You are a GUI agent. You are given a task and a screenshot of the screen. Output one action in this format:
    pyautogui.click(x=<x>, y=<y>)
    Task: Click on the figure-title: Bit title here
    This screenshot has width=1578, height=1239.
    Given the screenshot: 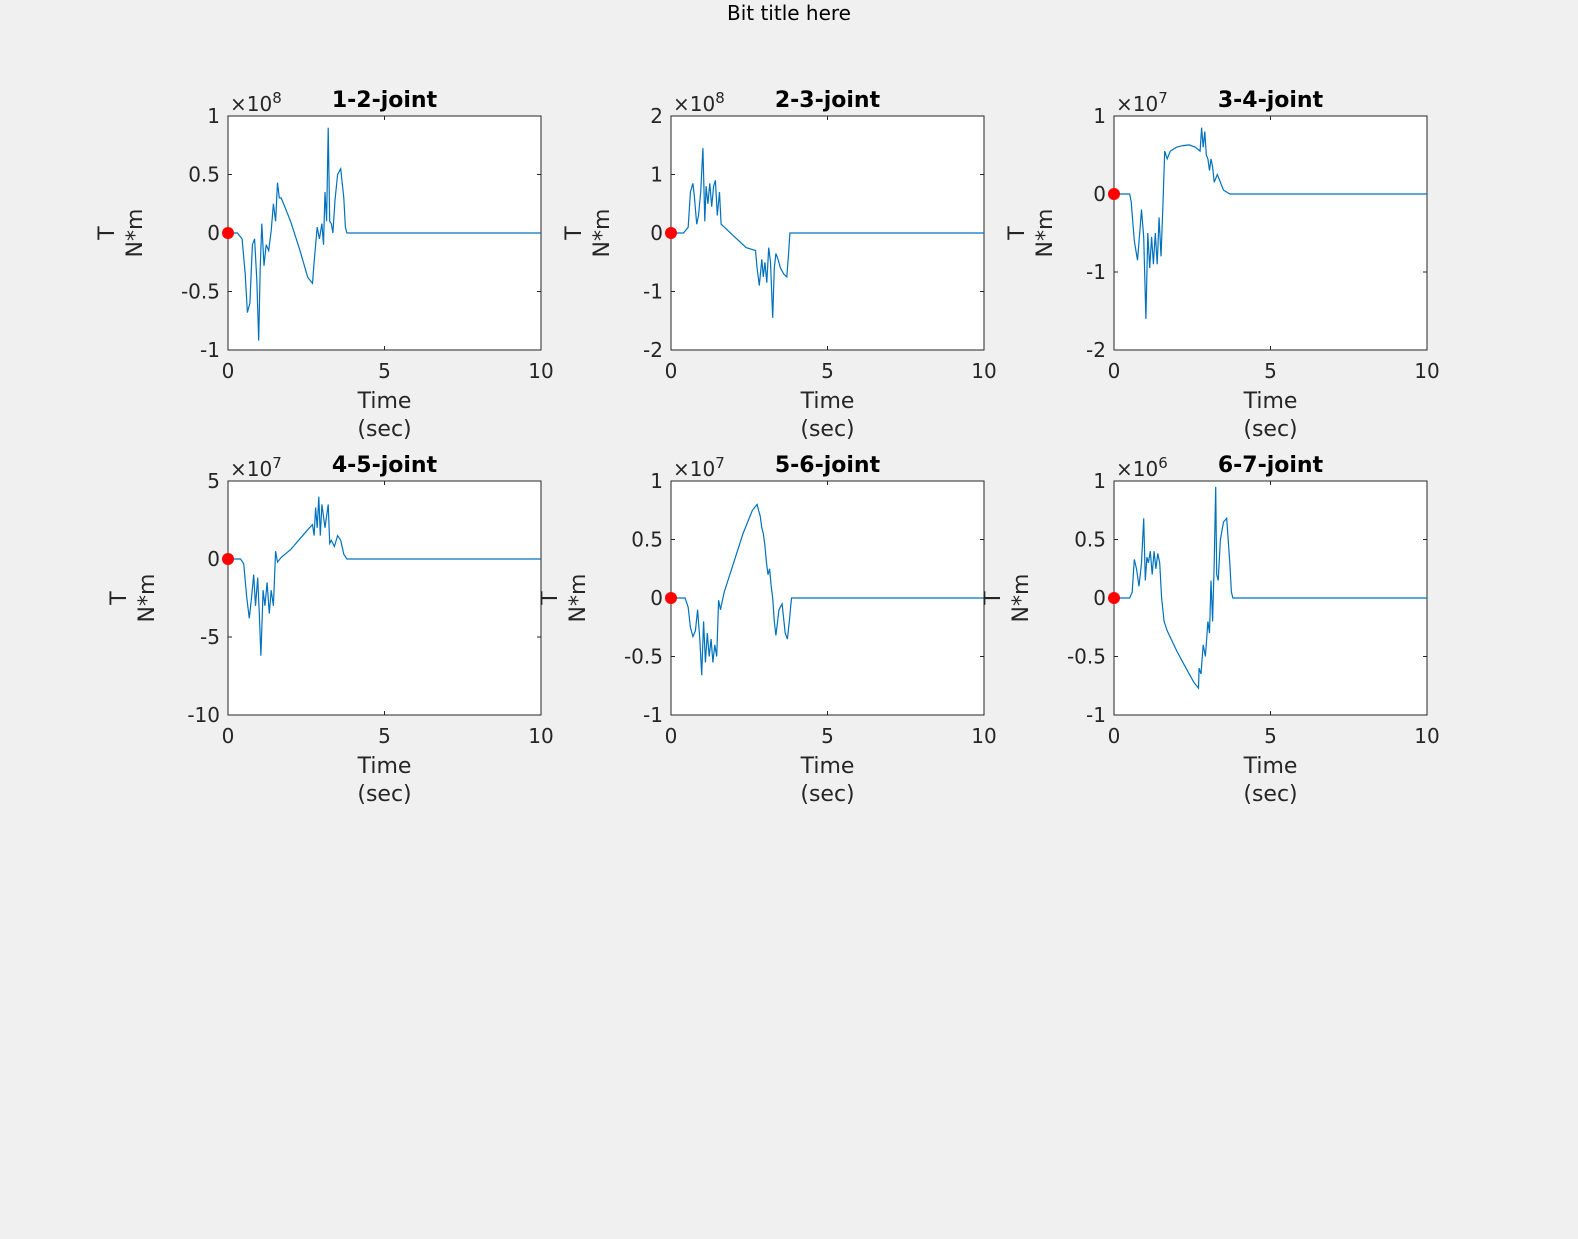 What is the action you would take?
    pyautogui.click(x=789, y=13)
    